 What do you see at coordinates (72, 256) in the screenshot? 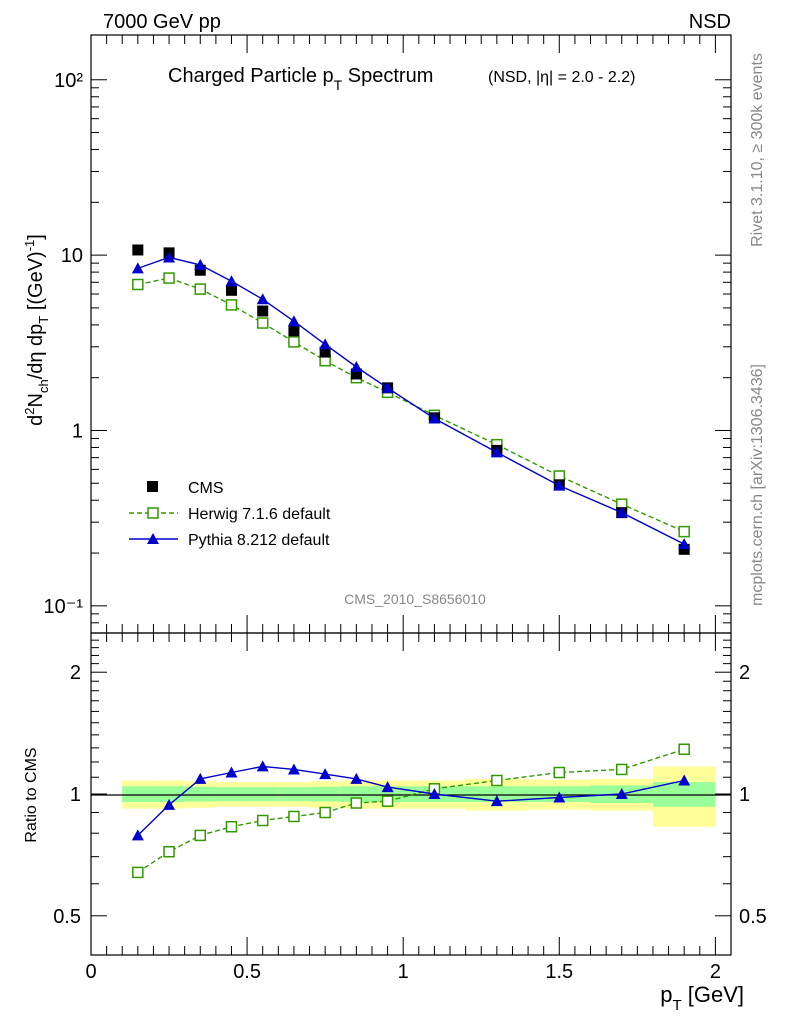
I see `main-y-tick-label: 10` at bounding box center [72, 256].